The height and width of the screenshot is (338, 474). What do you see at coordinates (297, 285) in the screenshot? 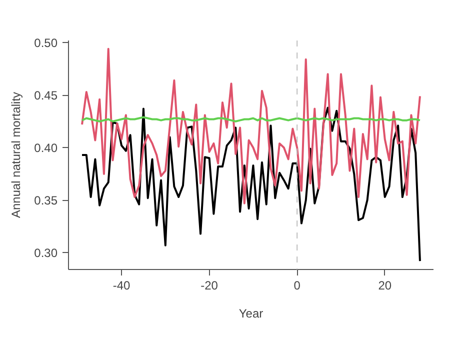
I see `x-tick-label: 0` at bounding box center [297, 285].